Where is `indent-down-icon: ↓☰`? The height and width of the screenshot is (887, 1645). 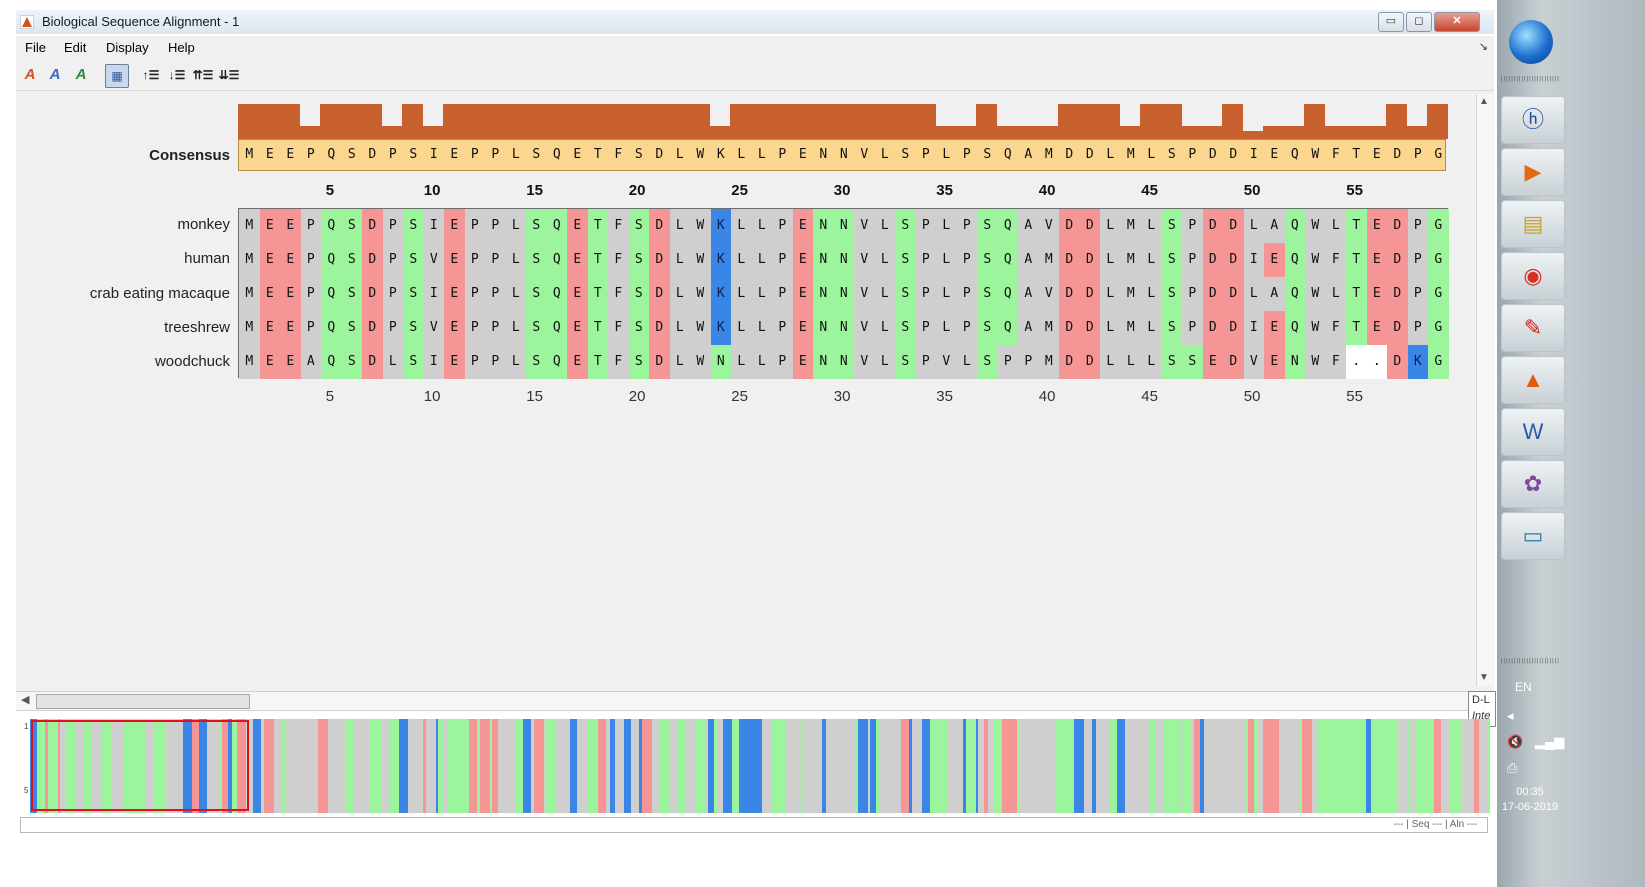 indent-down-icon: ↓☰ is located at coordinates (177, 75).